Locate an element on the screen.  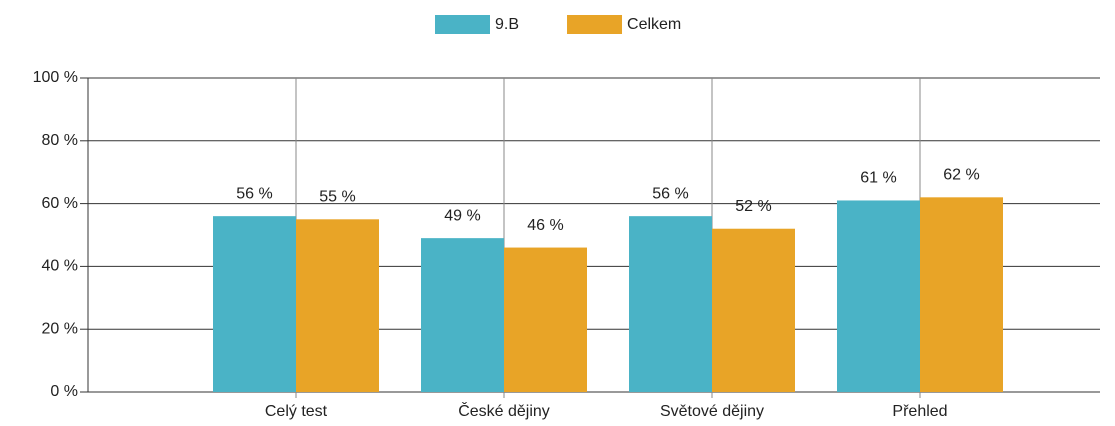
value-label: 62 % is located at coordinates (961, 175).